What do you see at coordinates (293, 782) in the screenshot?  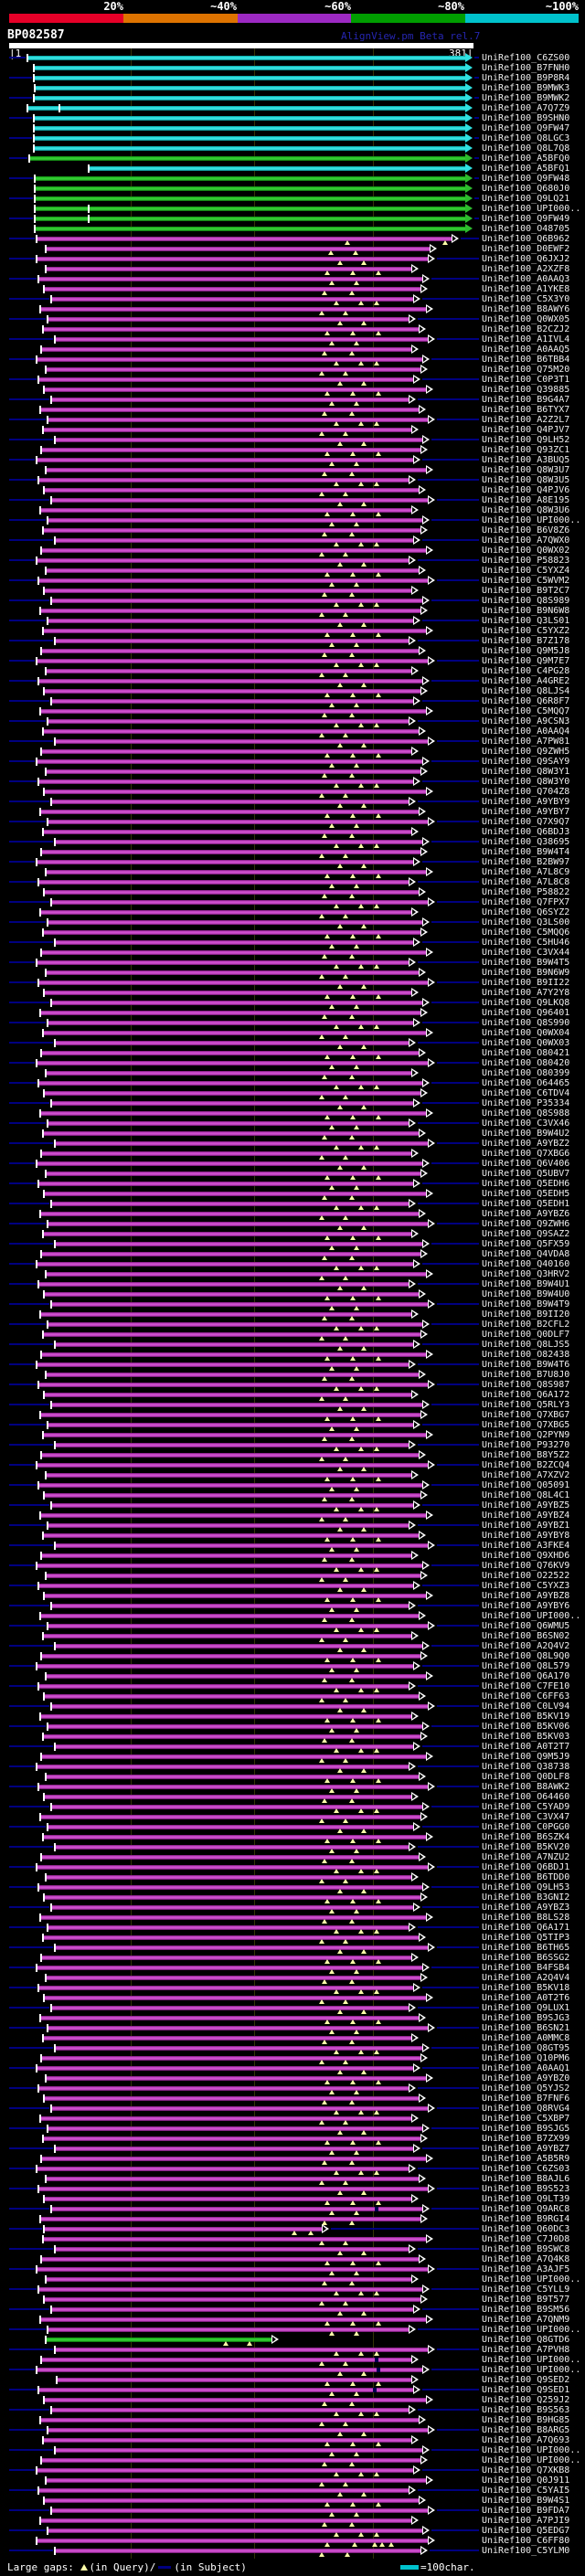 I see `alignment-row: UniRef100_Q8W3Y0` at bounding box center [293, 782].